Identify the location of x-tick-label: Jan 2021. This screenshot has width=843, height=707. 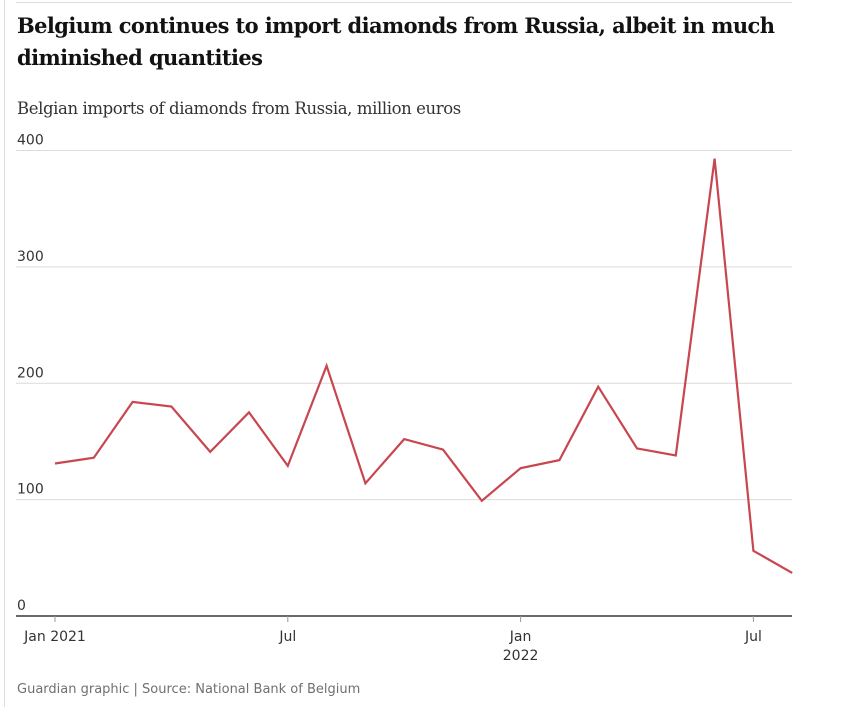
(54, 637).